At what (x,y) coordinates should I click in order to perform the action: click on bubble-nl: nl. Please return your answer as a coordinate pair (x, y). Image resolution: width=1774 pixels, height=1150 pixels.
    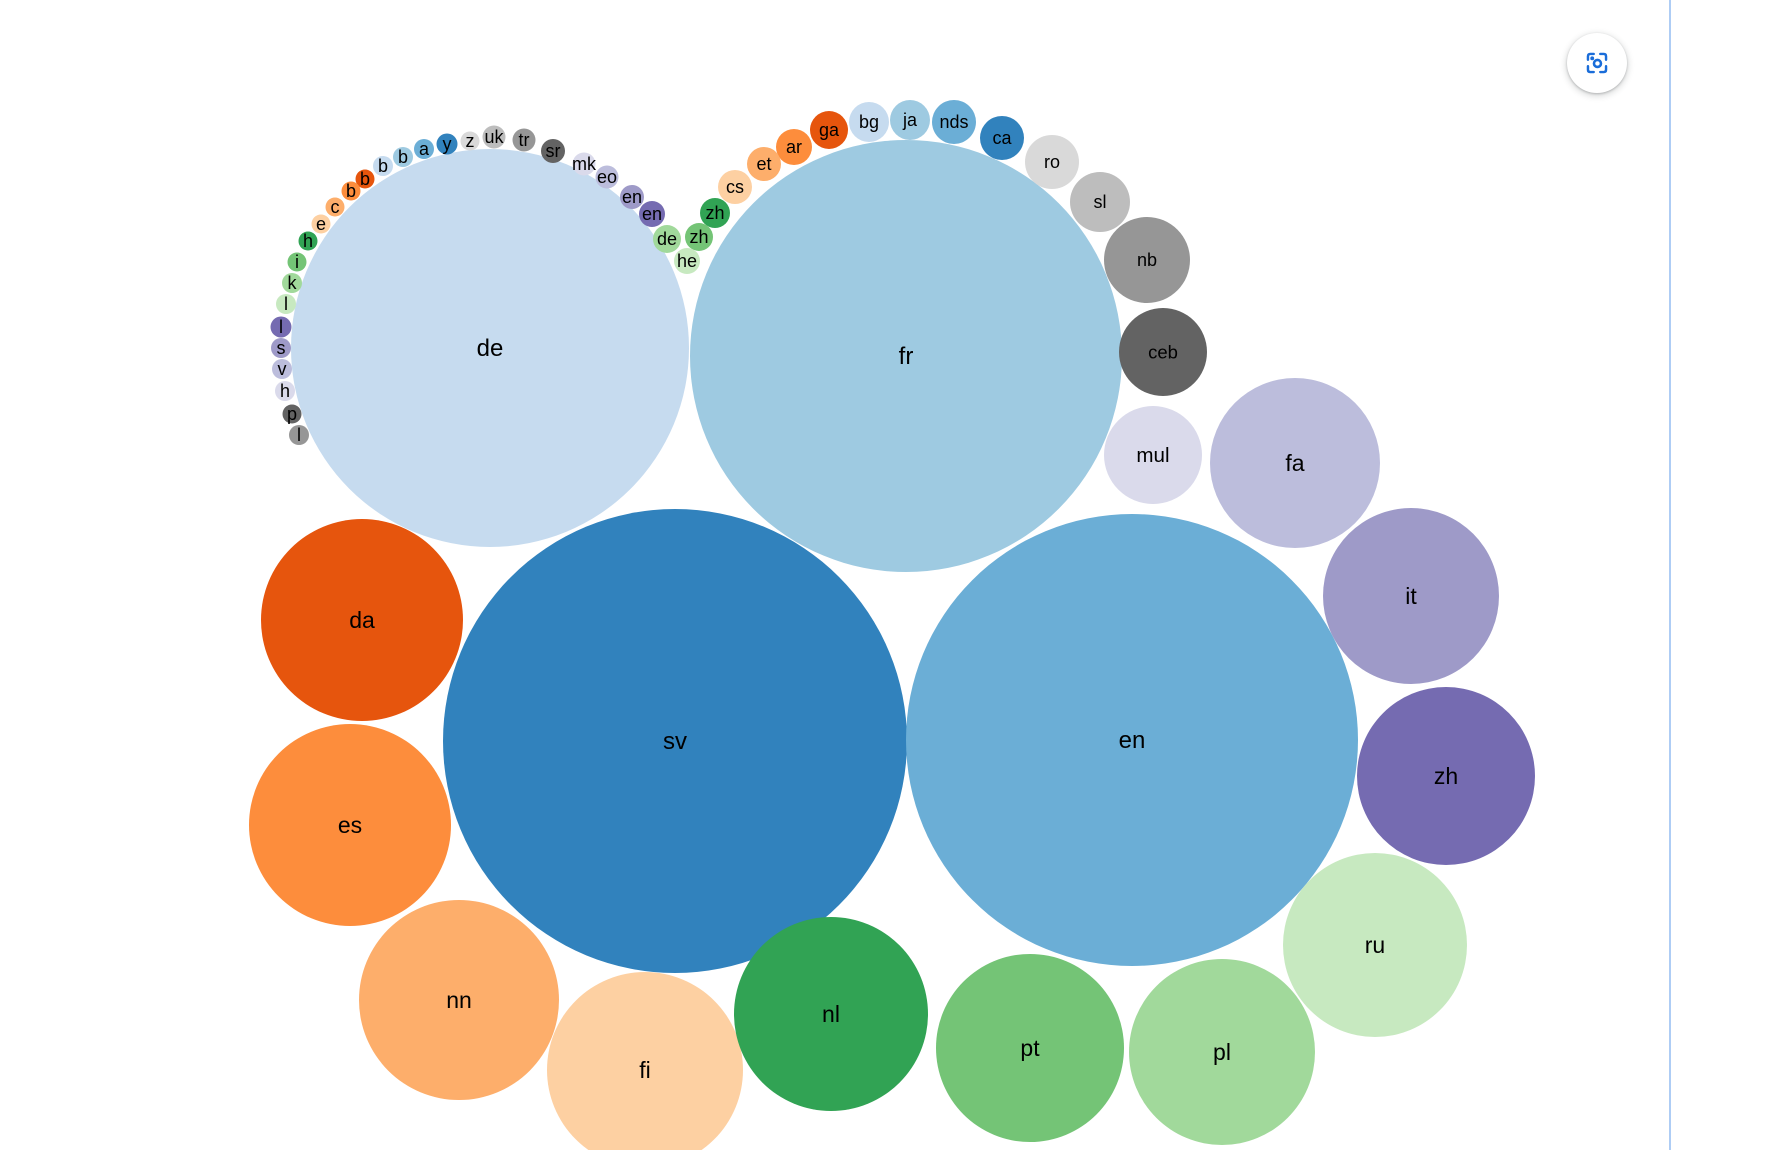
    Looking at the image, I should click on (831, 1014).